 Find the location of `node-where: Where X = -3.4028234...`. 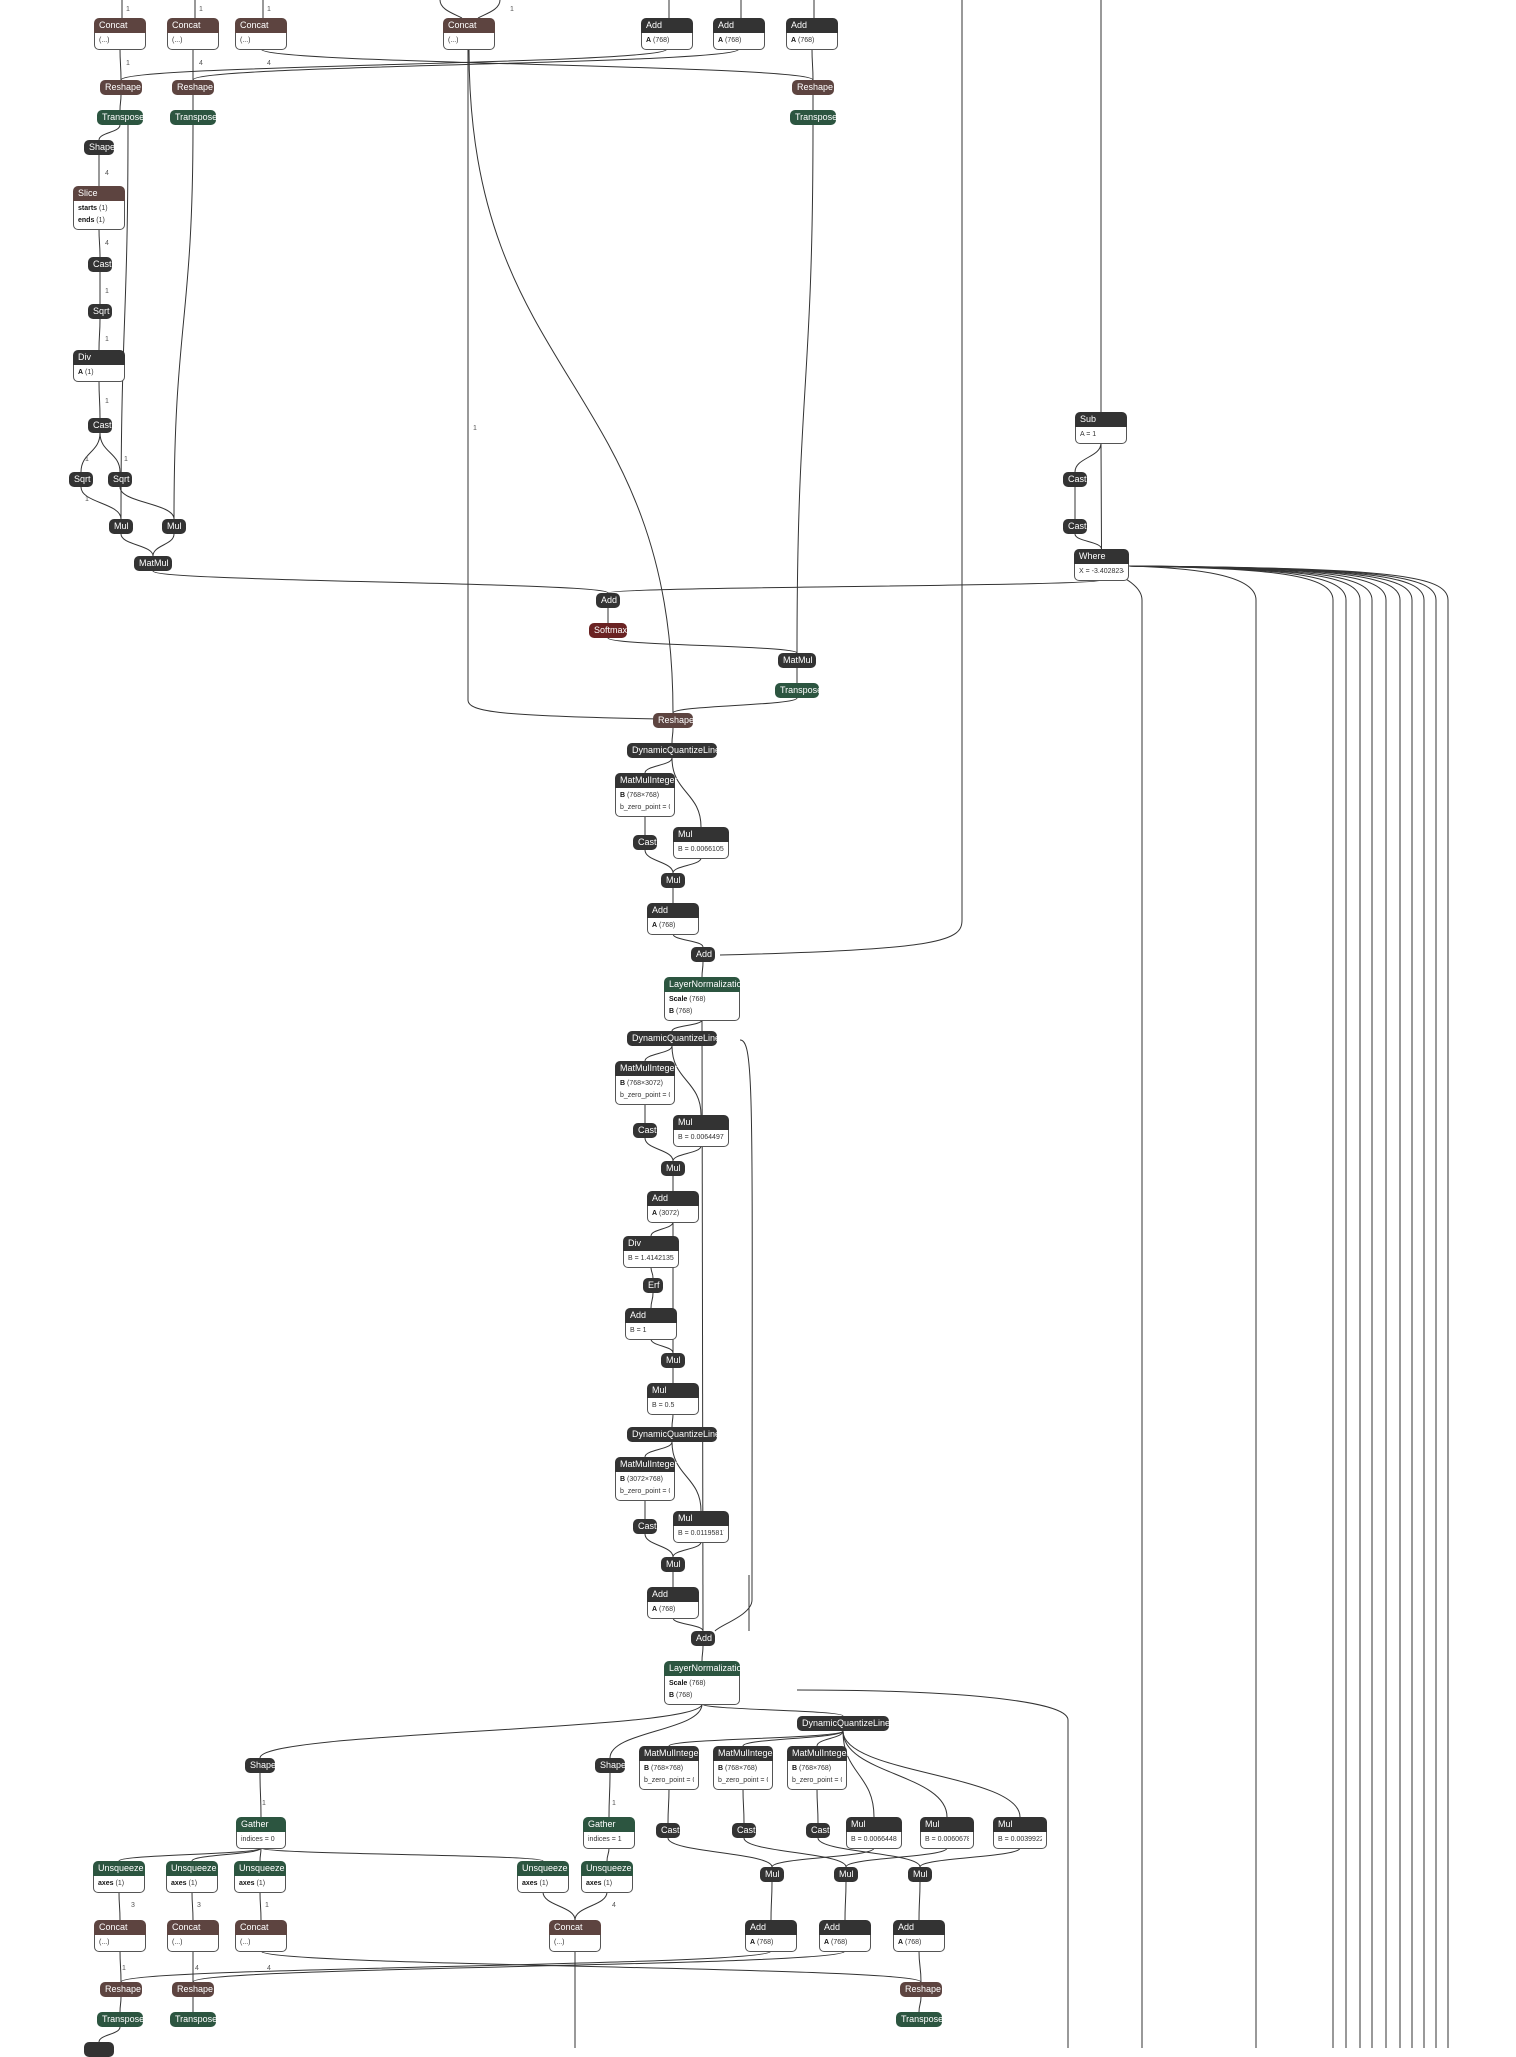

node-where: Where X = -3.4028234... is located at coordinates (1101, 565).